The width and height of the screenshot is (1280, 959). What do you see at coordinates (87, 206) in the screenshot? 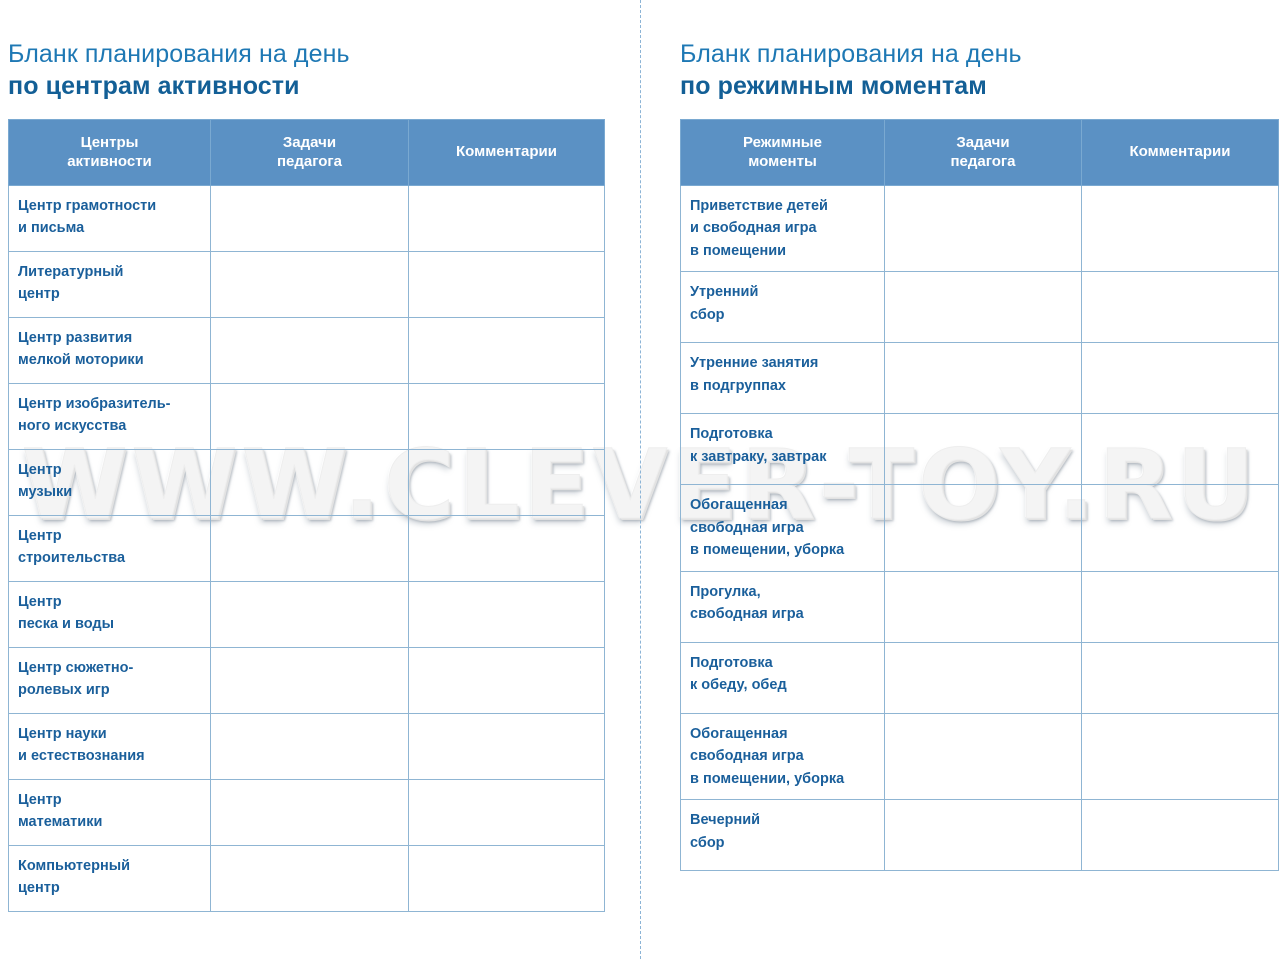
I see `row-label-line: Центр грамотности` at bounding box center [87, 206].